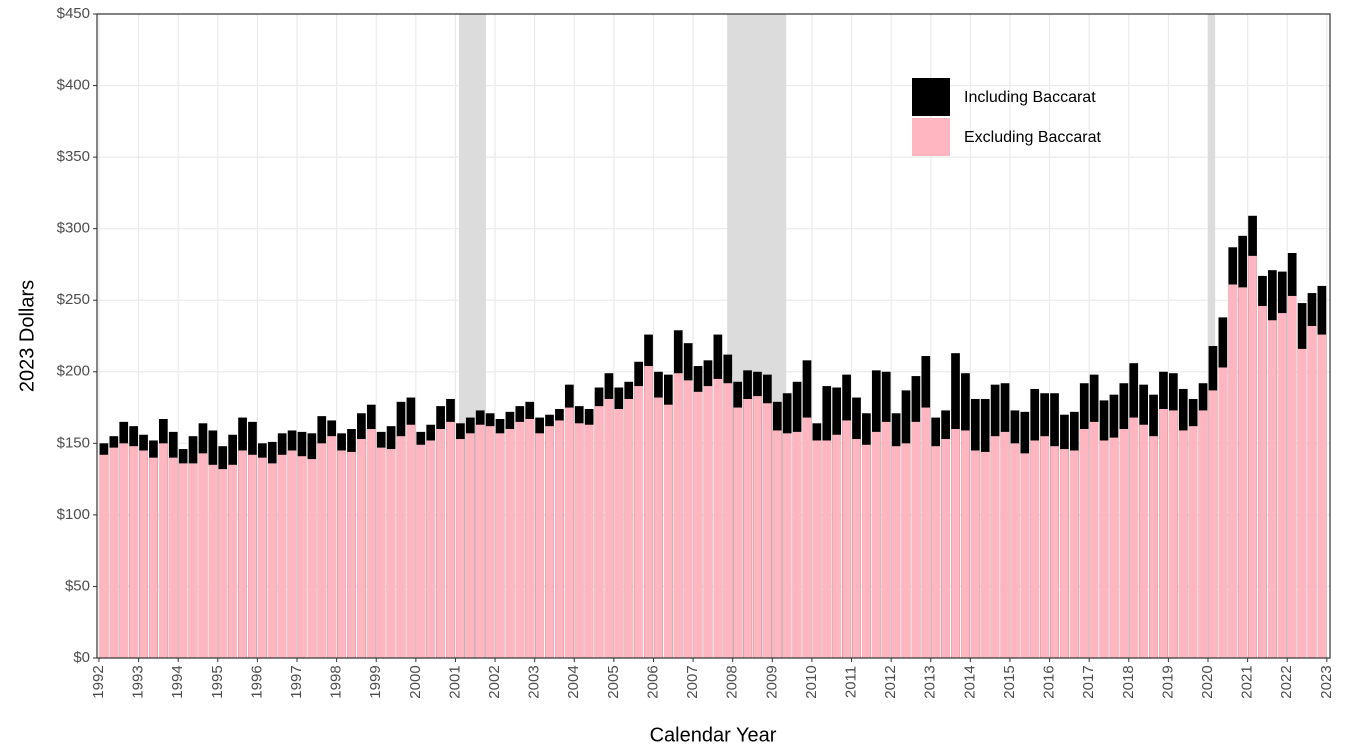 The width and height of the screenshot is (1356, 755). What do you see at coordinates (73, 13) in the screenshot?
I see `y-tick-label: $450` at bounding box center [73, 13].